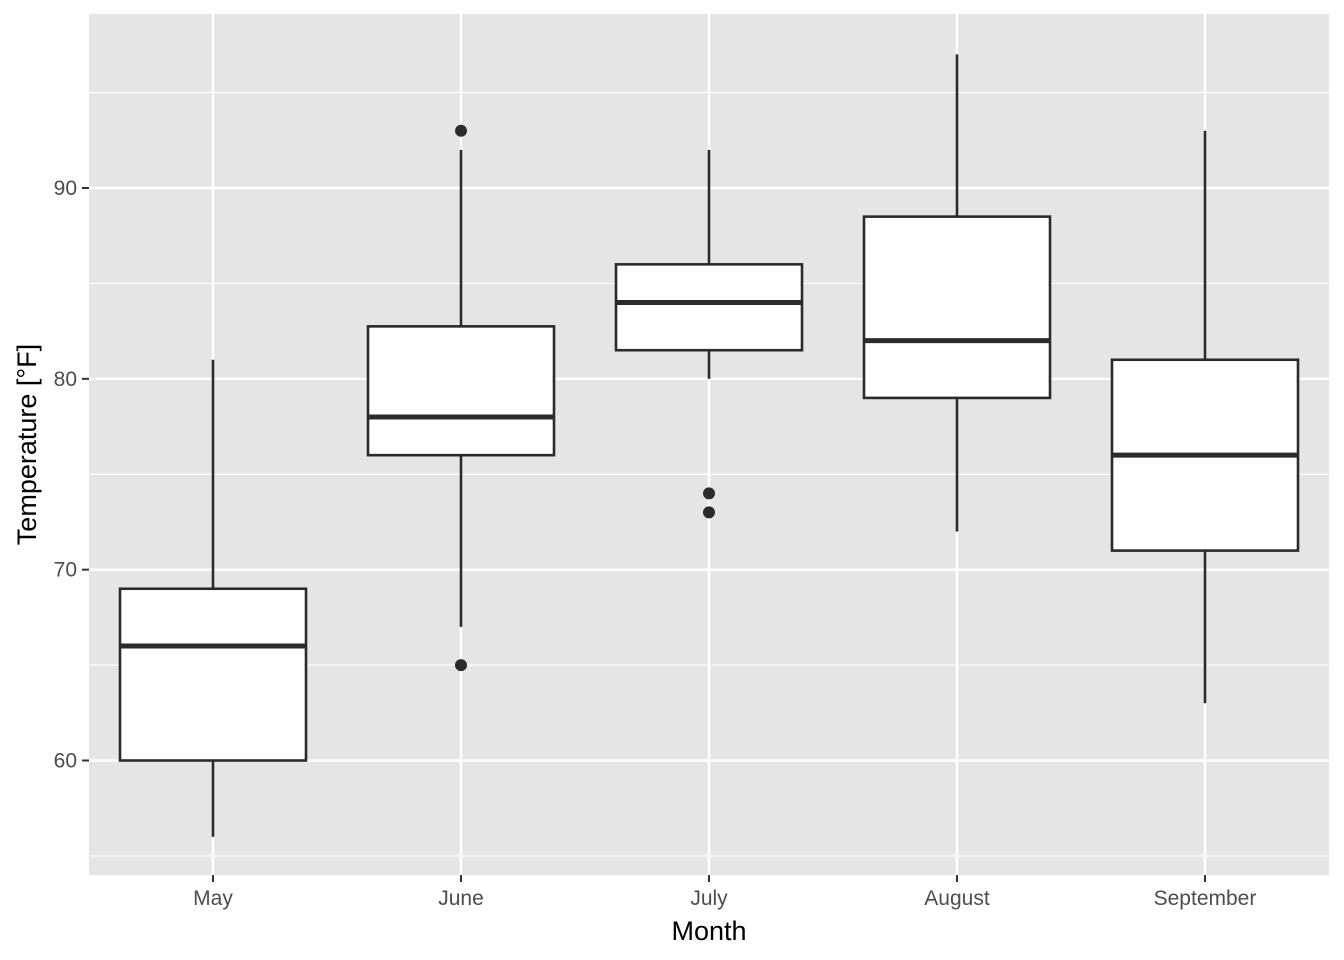 This screenshot has height=960, width=1344. Describe the element at coordinates (1205, 898) in the screenshot. I see `x-tick-label: September` at that location.